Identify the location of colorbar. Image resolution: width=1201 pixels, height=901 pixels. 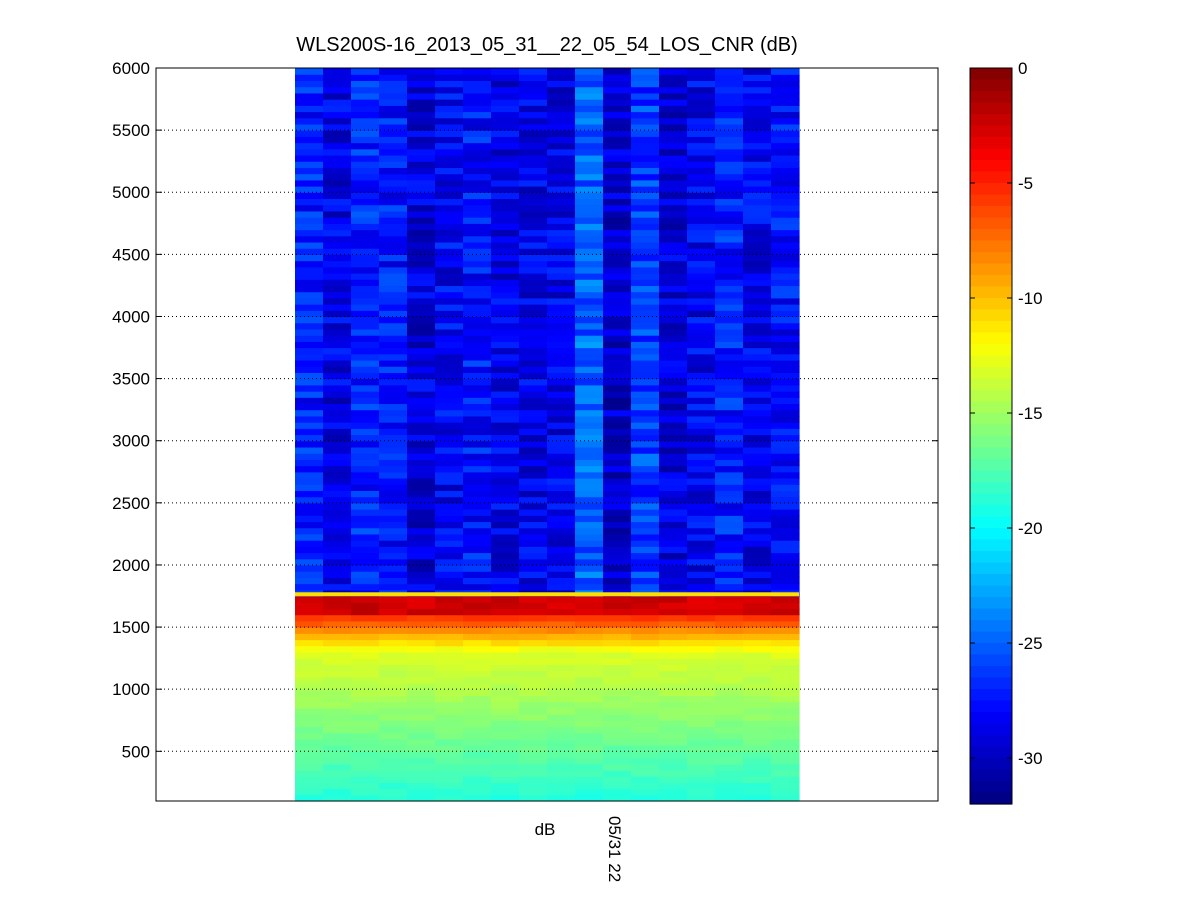
(991, 436).